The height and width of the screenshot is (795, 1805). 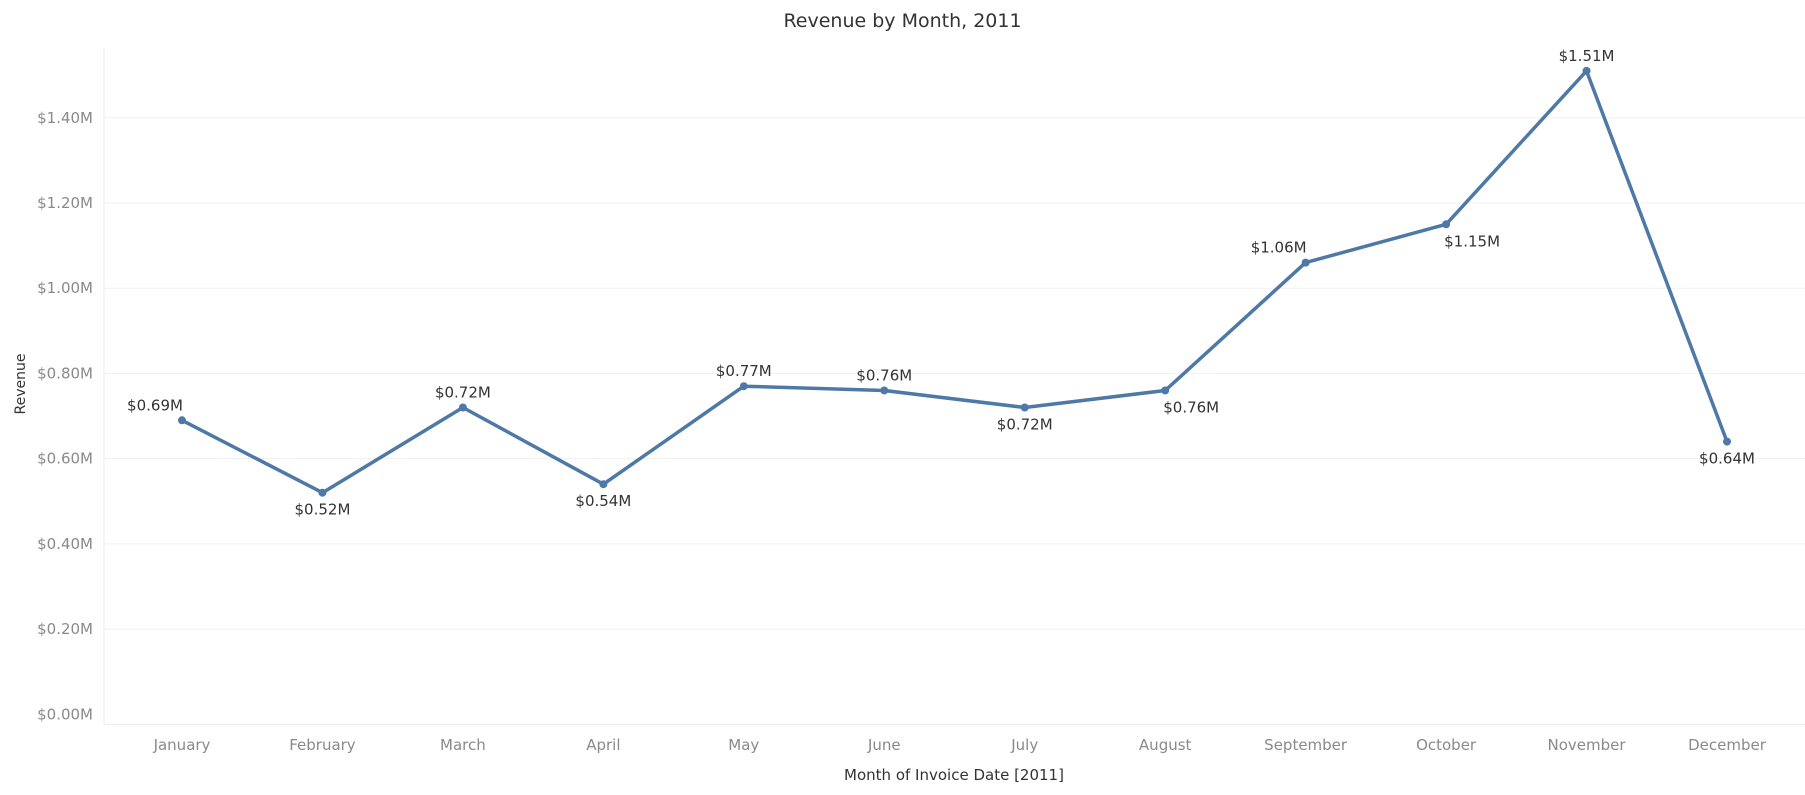 What do you see at coordinates (744, 371) in the screenshot?
I see `data-label: $0.77M` at bounding box center [744, 371].